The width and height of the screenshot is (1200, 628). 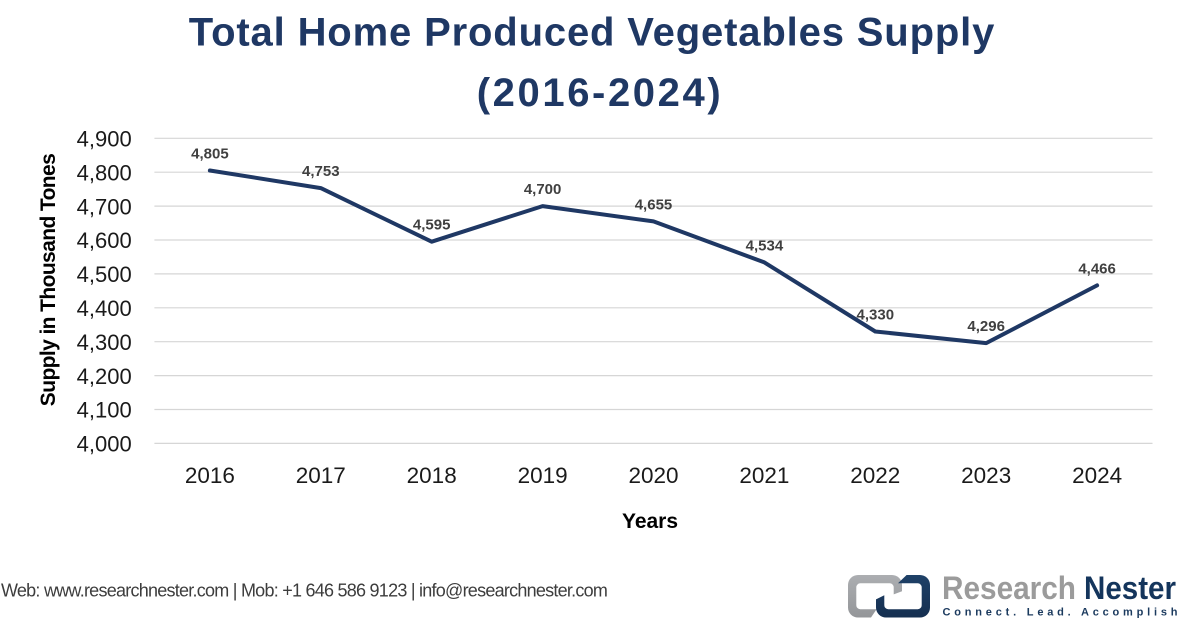 I want to click on svg-text: 2017, so click(x=321, y=475).